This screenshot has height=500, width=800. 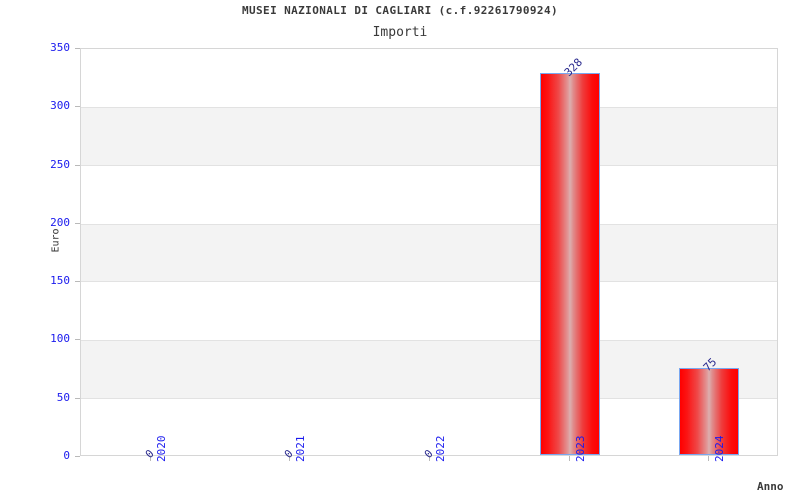 I want to click on y-tick-label: 250, so click(x=60, y=164).